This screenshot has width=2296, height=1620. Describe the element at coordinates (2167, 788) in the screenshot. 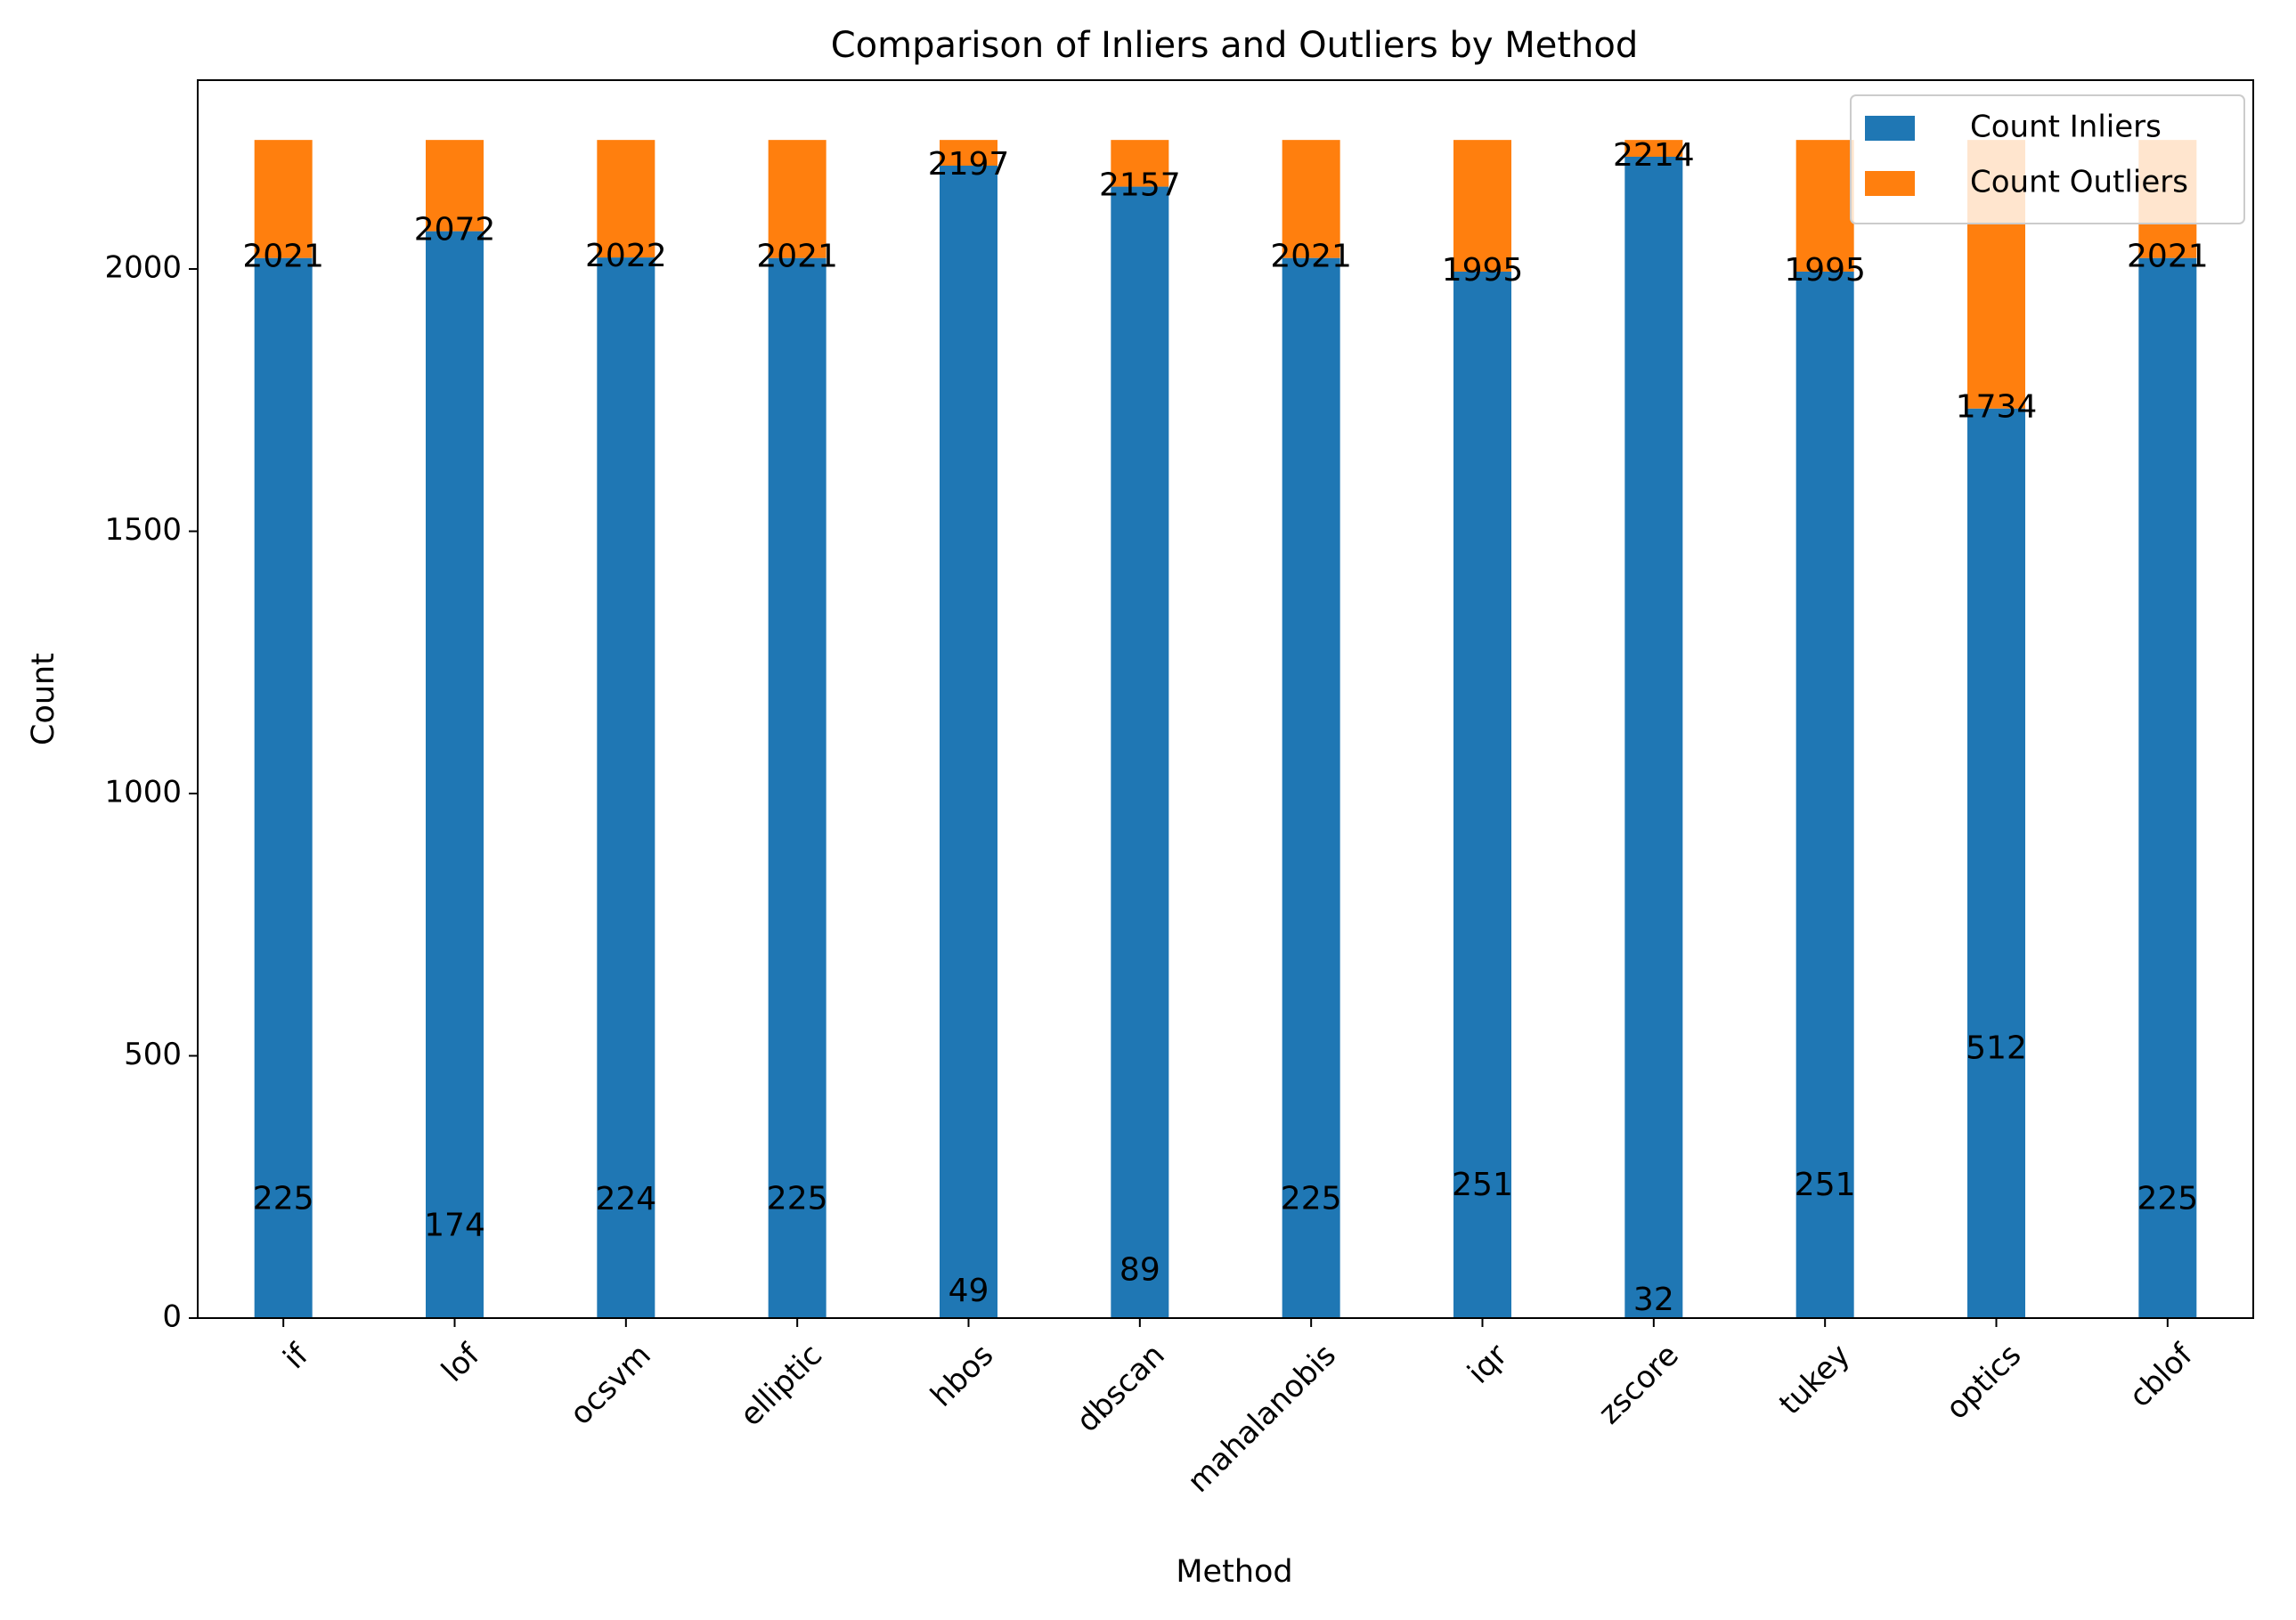

I see `bar-inliers-cblof` at that location.